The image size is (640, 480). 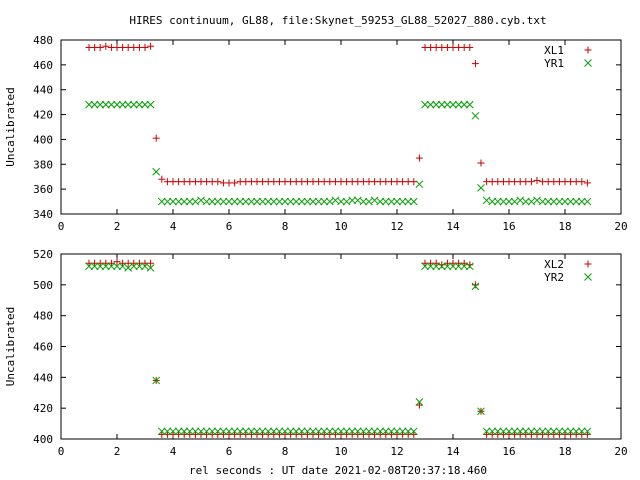 What do you see at coordinates (10, 346) in the screenshot?
I see `y-axis-label: Uncalibrated` at bounding box center [10, 346].